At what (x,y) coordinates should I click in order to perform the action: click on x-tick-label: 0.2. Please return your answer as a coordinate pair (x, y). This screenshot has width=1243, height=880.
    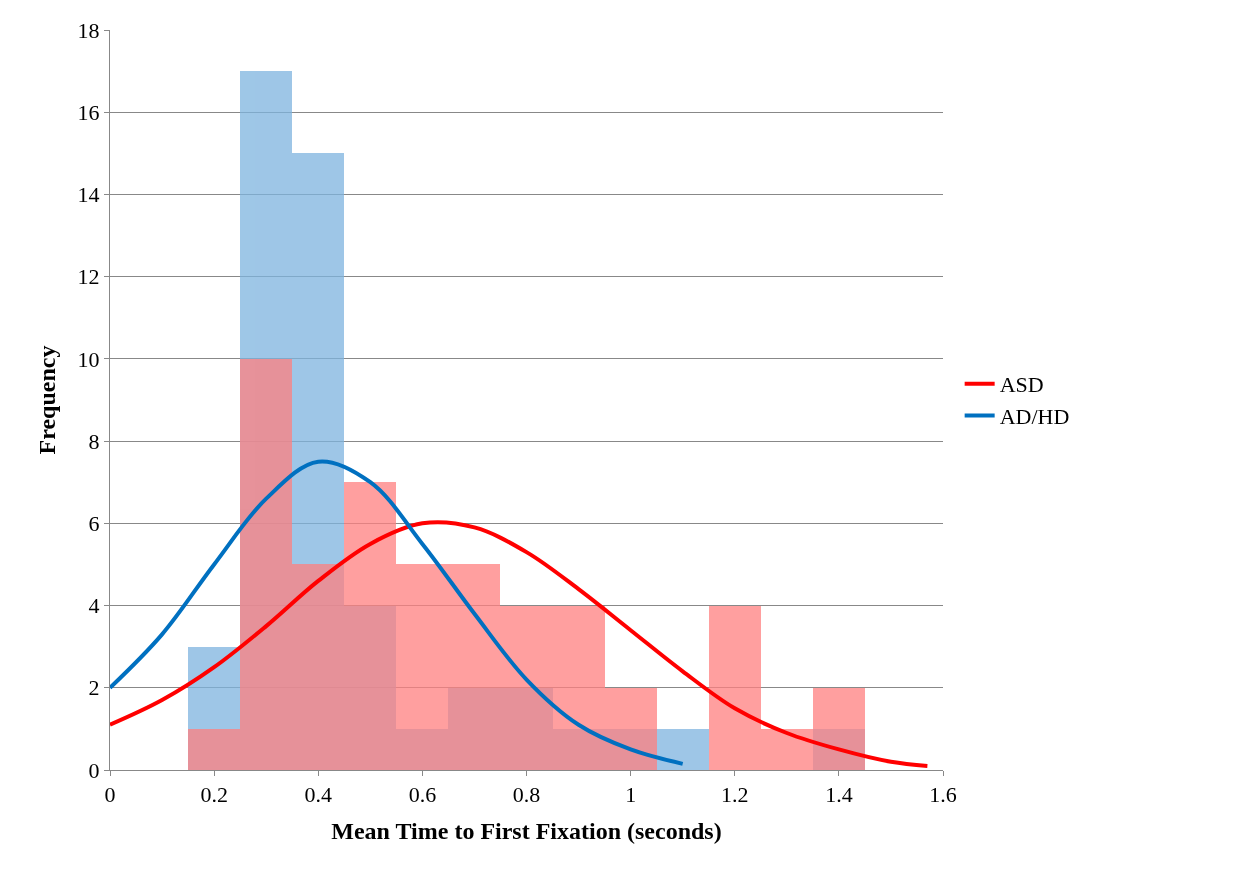
    Looking at the image, I should click on (214, 795).